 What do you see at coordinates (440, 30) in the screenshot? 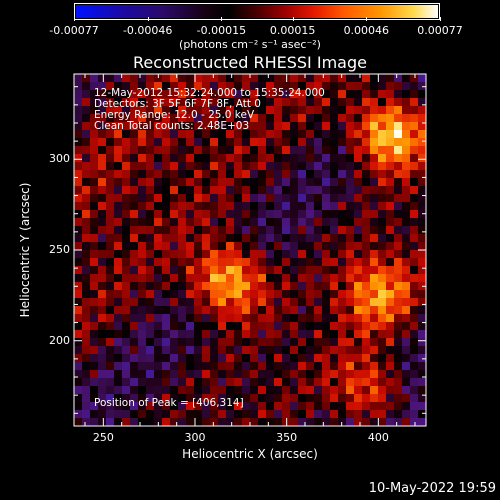
I see `colorbar-tick-label: 0.00077` at bounding box center [440, 30].